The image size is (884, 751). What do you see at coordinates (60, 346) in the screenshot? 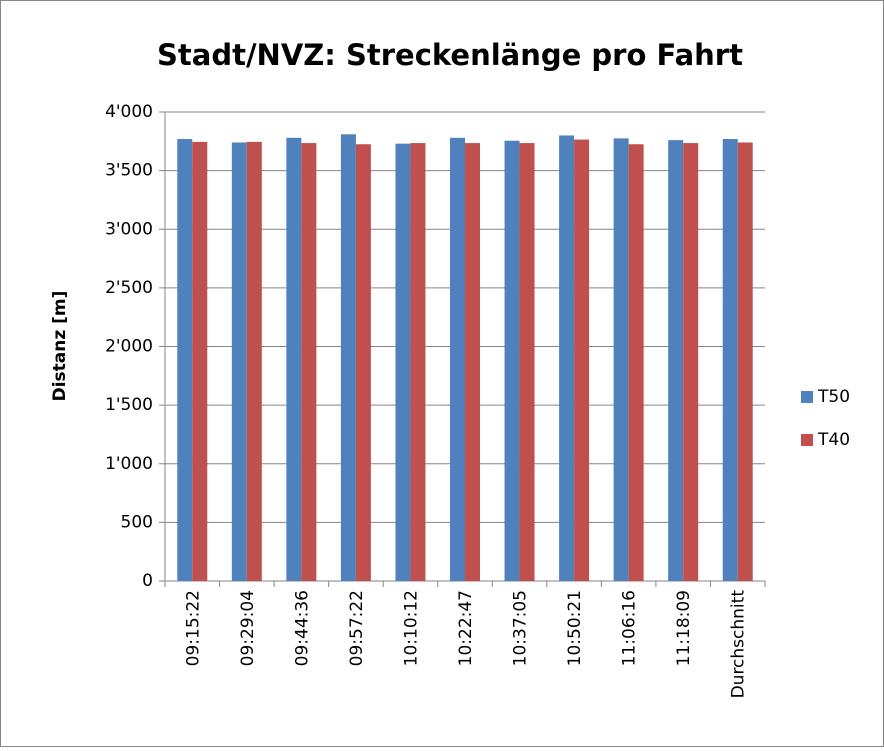
I see `y-axis-title: Distanz [m]` at bounding box center [60, 346].